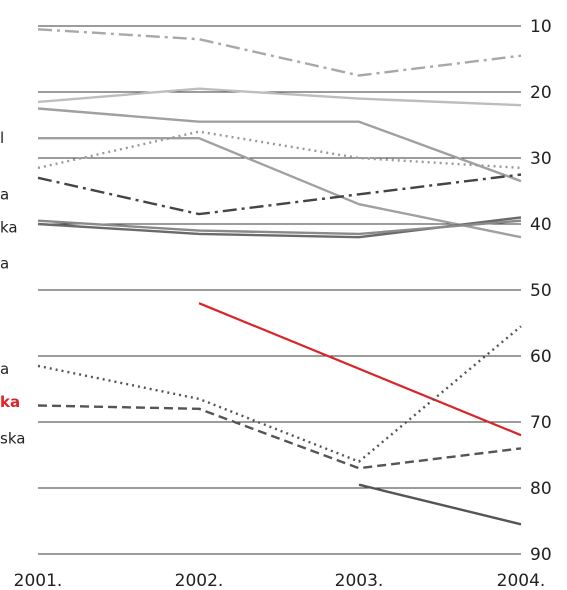  What do you see at coordinates (541, 489) in the screenshot?
I see `y-tick-label: 80` at bounding box center [541, 489].